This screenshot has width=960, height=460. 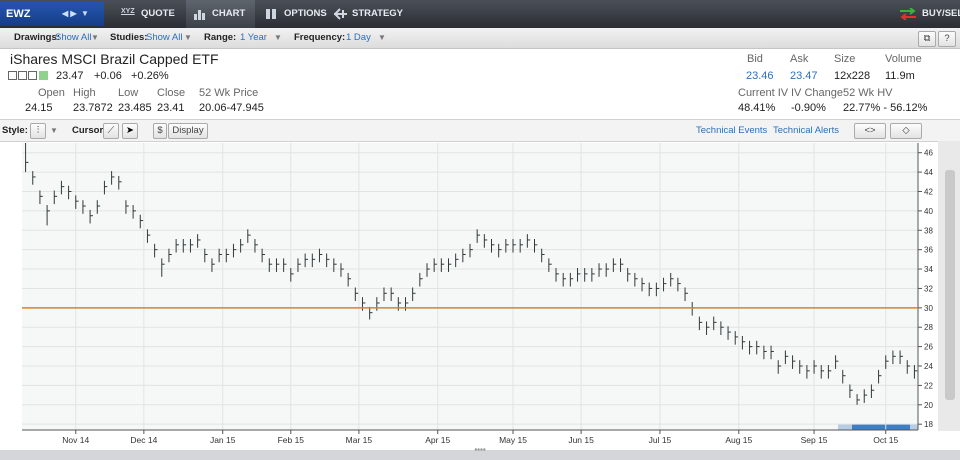 What do you see at coordinates (128, 93) in the screenshot?
I see `field-label: Low` at bounding box center [128, 93].